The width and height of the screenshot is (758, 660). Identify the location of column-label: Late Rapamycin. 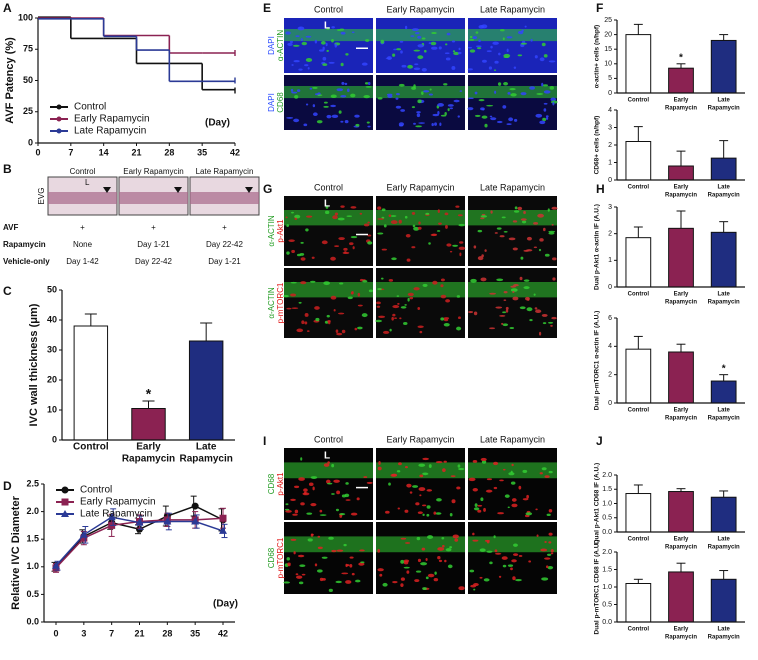
(512, 187).